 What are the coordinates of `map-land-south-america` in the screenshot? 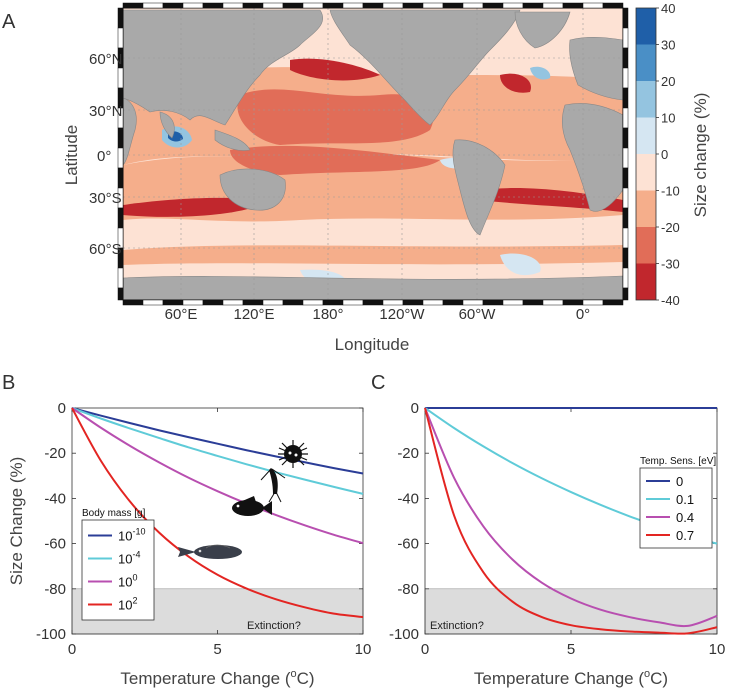 It's located at (479, 187).